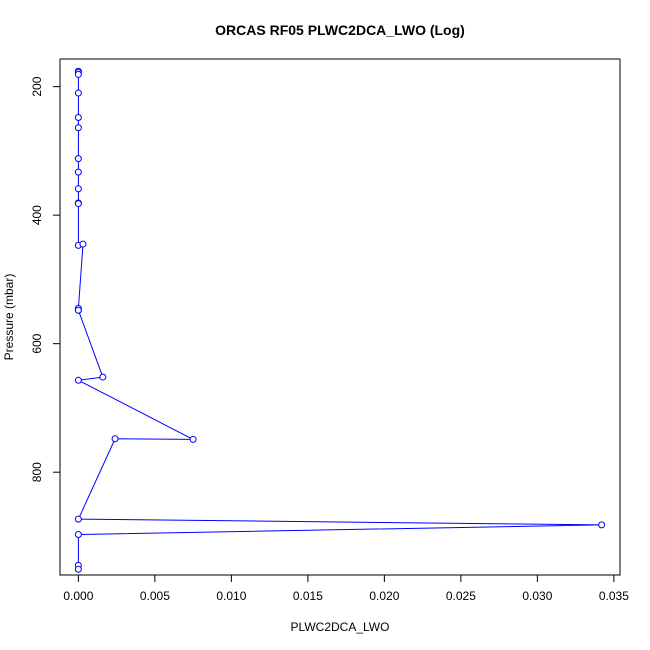 The height and width of the screenshot is (650, 650). What do you see at coordinates (78, 596) in the screenshot?
I see `x-tick-label: 0.000` at bounding box center [78, 596].